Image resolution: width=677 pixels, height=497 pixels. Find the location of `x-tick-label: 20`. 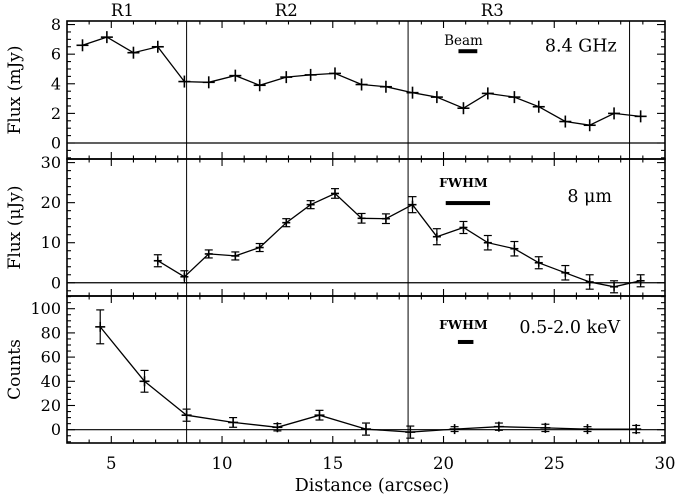

x-tick-label: 20 is located at coordinates (443, 463).